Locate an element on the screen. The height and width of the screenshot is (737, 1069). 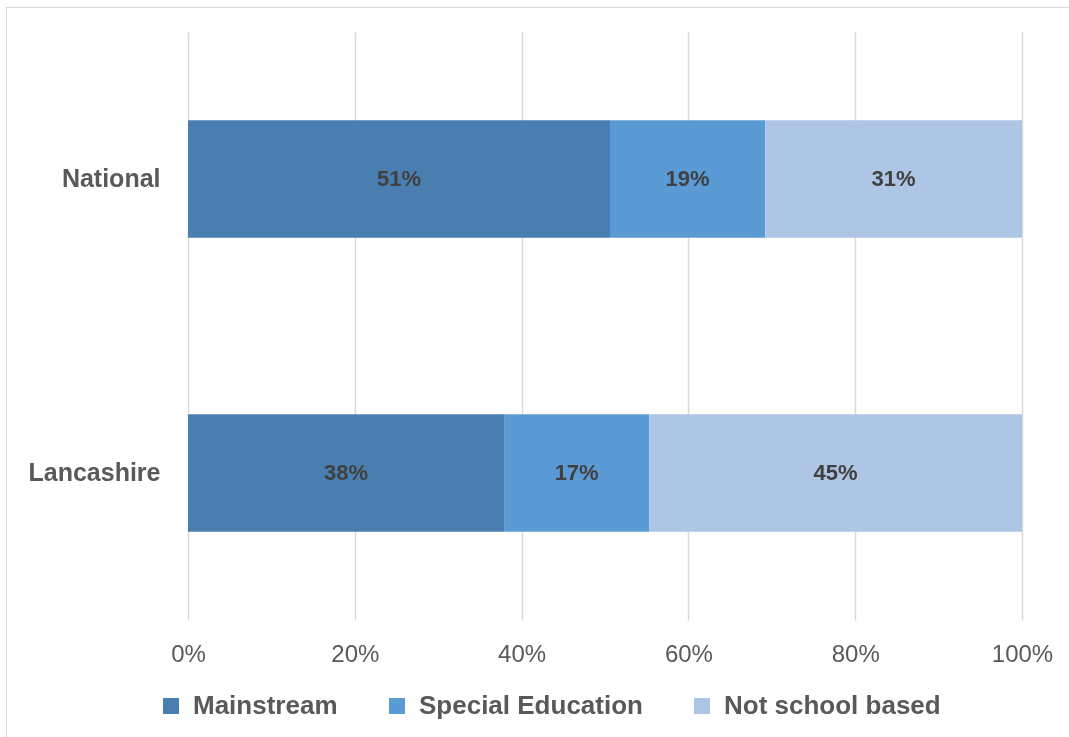
data-label: 38% is located at coordinates (346, 472).